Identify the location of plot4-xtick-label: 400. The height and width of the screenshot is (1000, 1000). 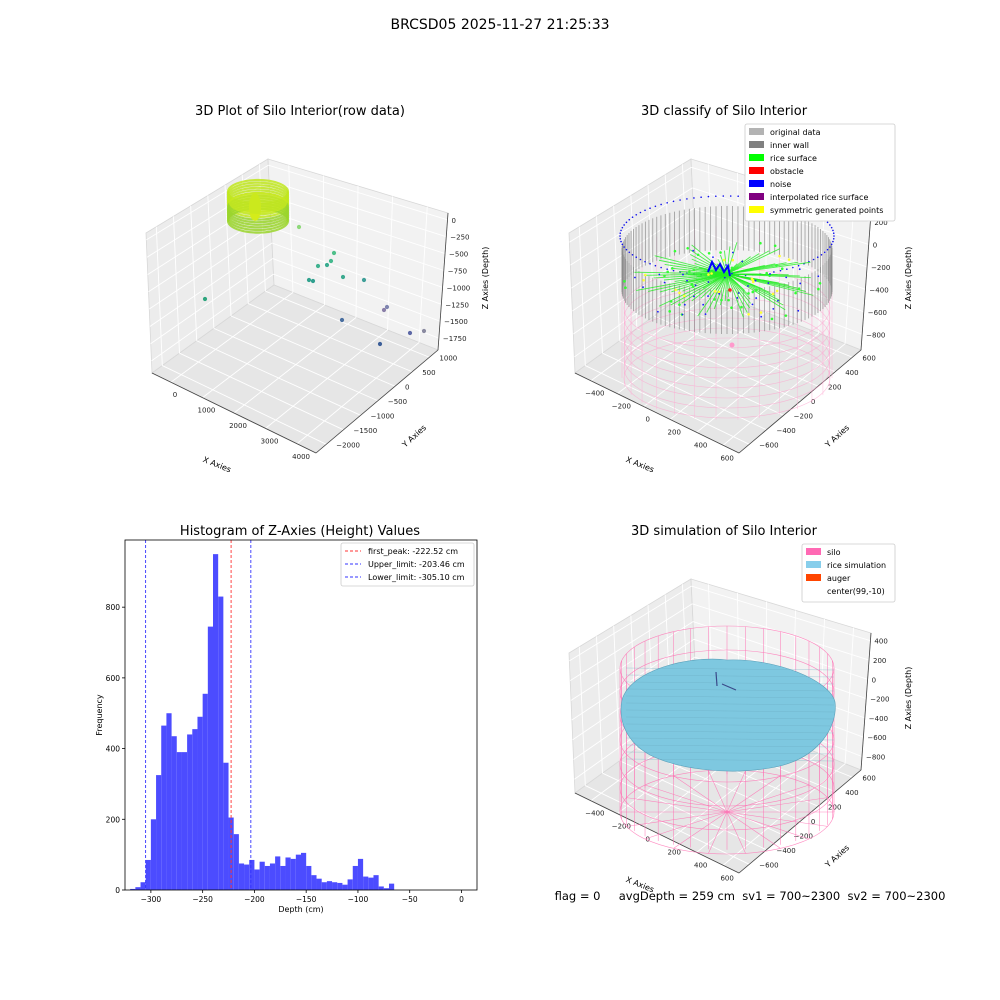
(700, 865).